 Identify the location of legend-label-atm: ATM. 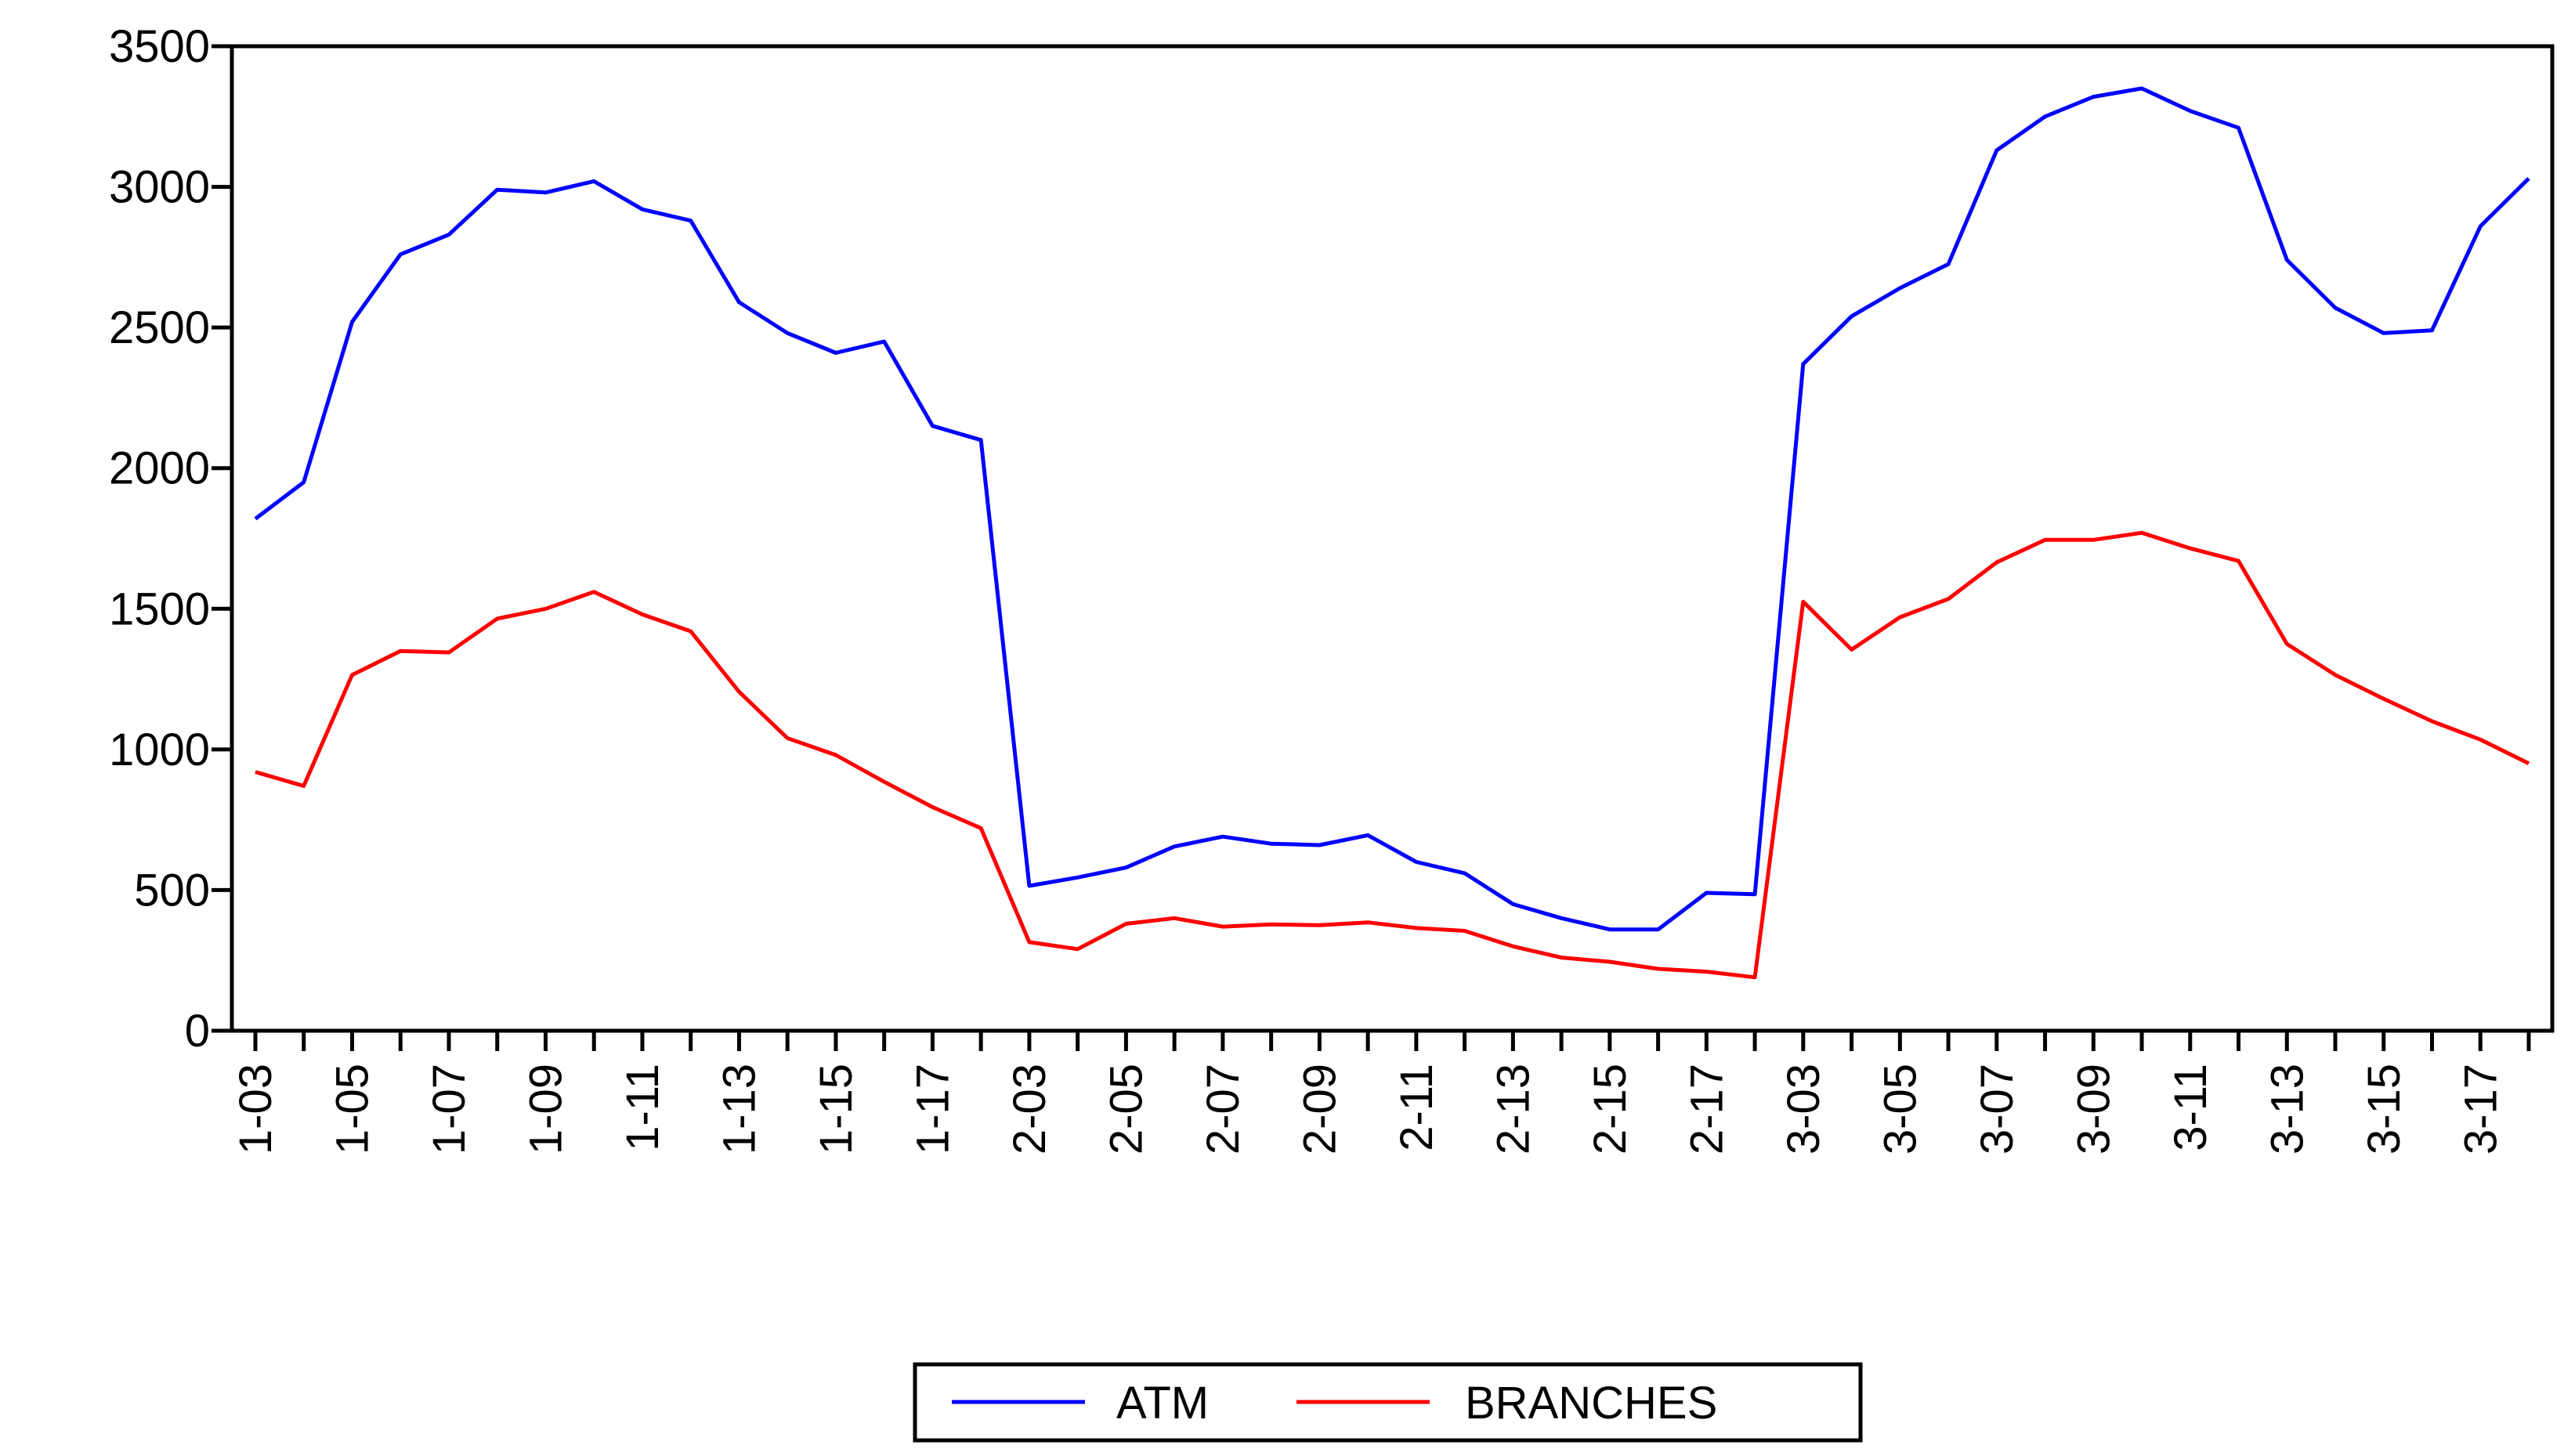
(1163, 1403).